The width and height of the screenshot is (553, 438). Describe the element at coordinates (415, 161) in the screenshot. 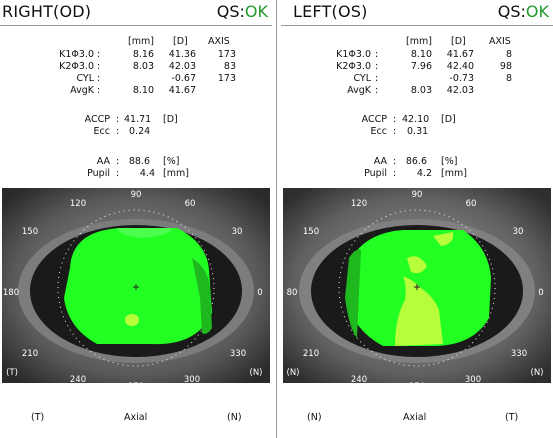

I see `left-aa-row: AA : 86.6 [%]` at that location.